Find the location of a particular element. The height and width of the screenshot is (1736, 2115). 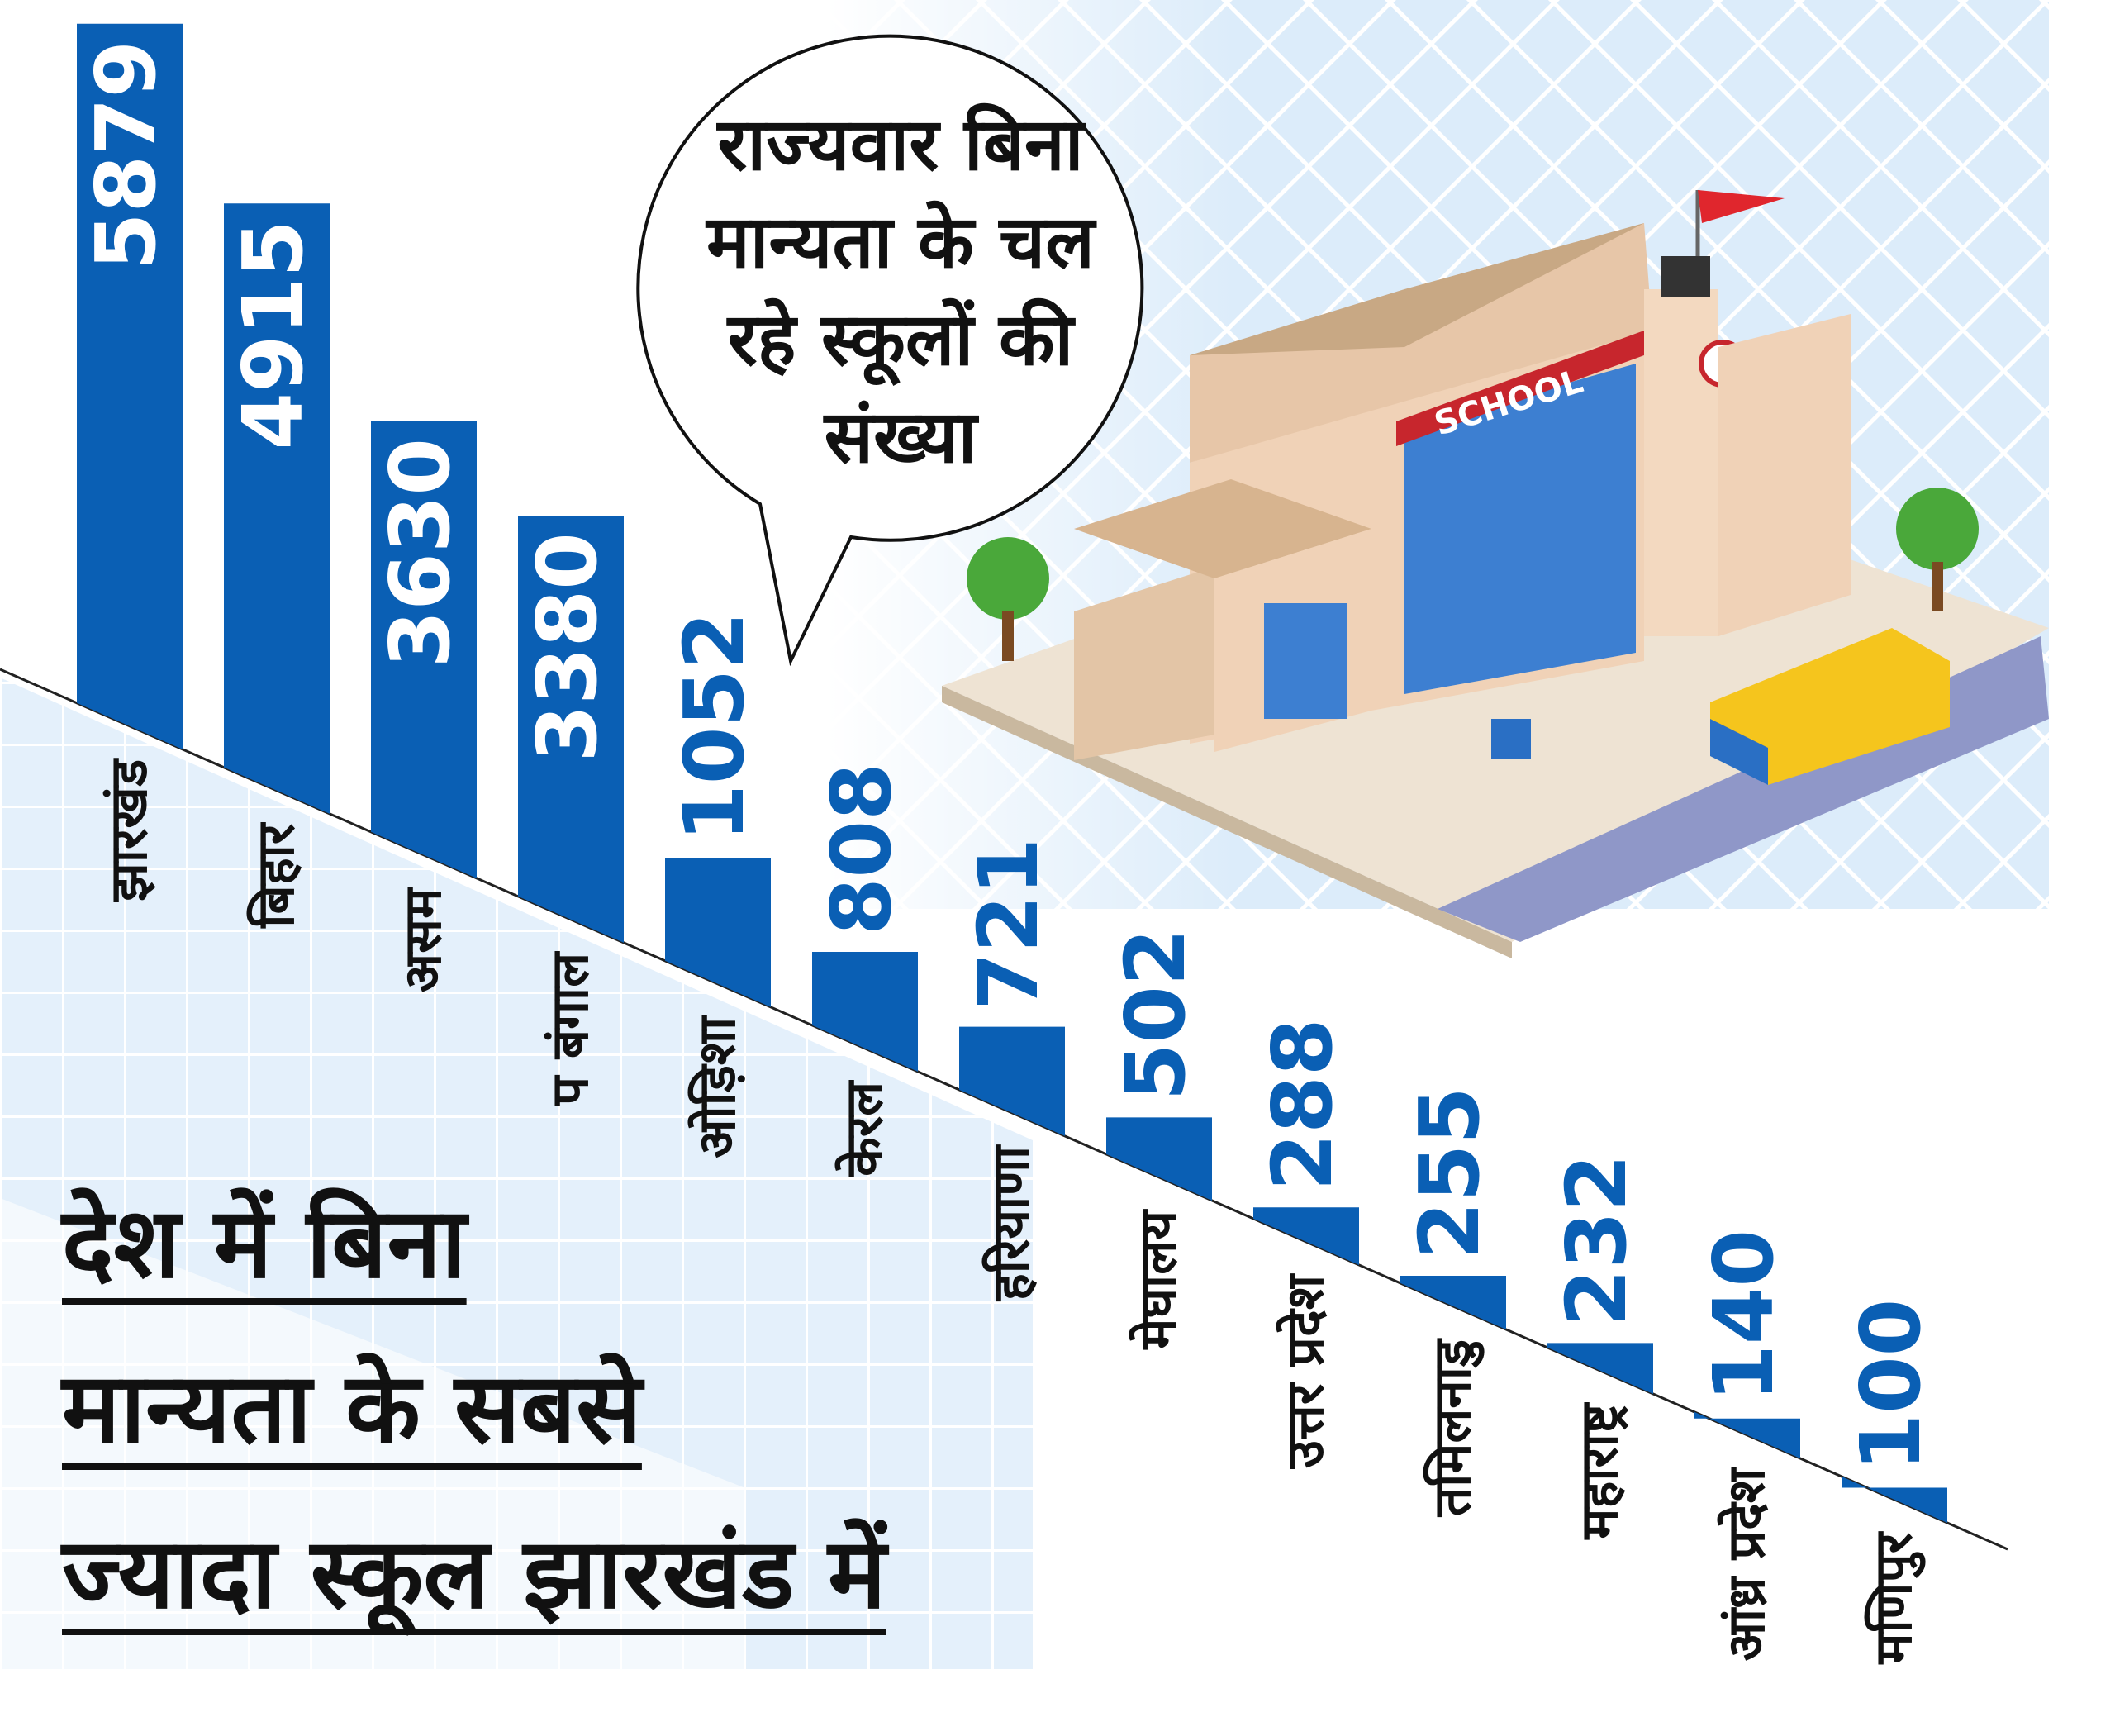

value-label: 502 is located at coordinates (1155, 1015).